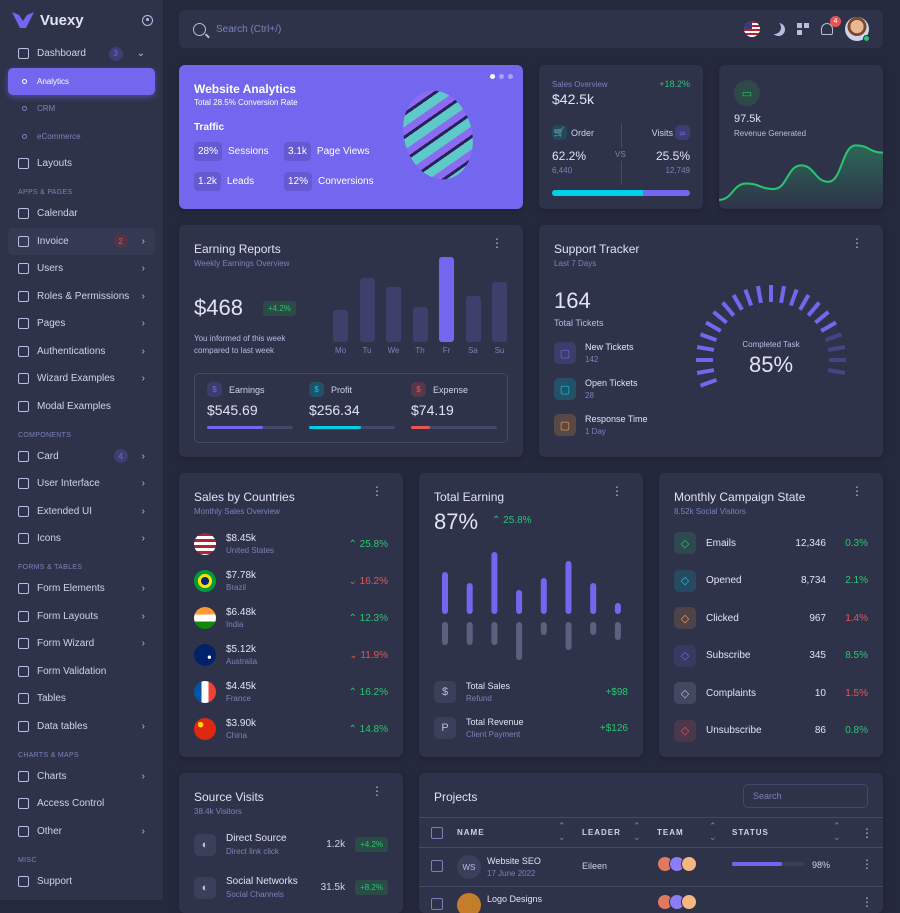 The height and width of the screenshot is (913, 900). Describe the element at coordinates (418, 389) in the screenshot. I see `stat-icon: $` at that location.